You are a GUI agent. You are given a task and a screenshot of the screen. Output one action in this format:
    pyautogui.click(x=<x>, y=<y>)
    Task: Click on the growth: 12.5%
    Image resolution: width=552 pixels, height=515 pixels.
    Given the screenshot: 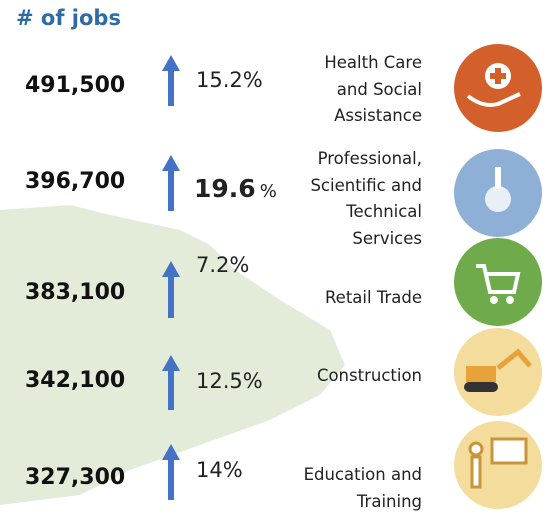 What is the action you would take?
    pyautogui.click(x=229, y=381)
    